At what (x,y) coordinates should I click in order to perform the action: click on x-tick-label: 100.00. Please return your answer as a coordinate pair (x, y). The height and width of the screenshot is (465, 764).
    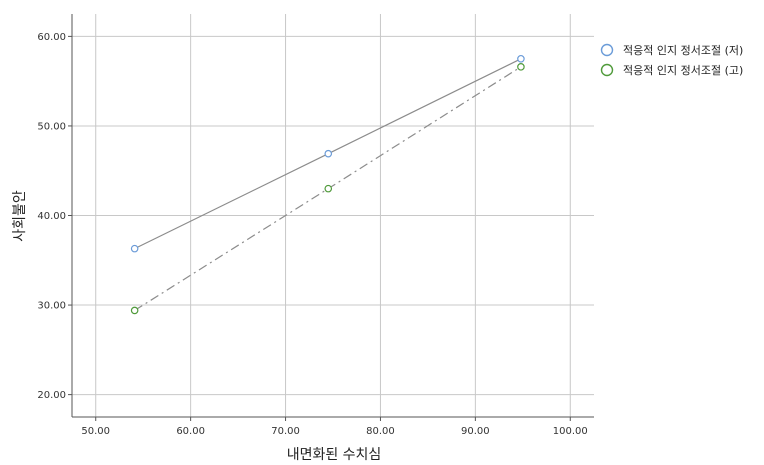
    Looking at the image, I should click on (570, 431).